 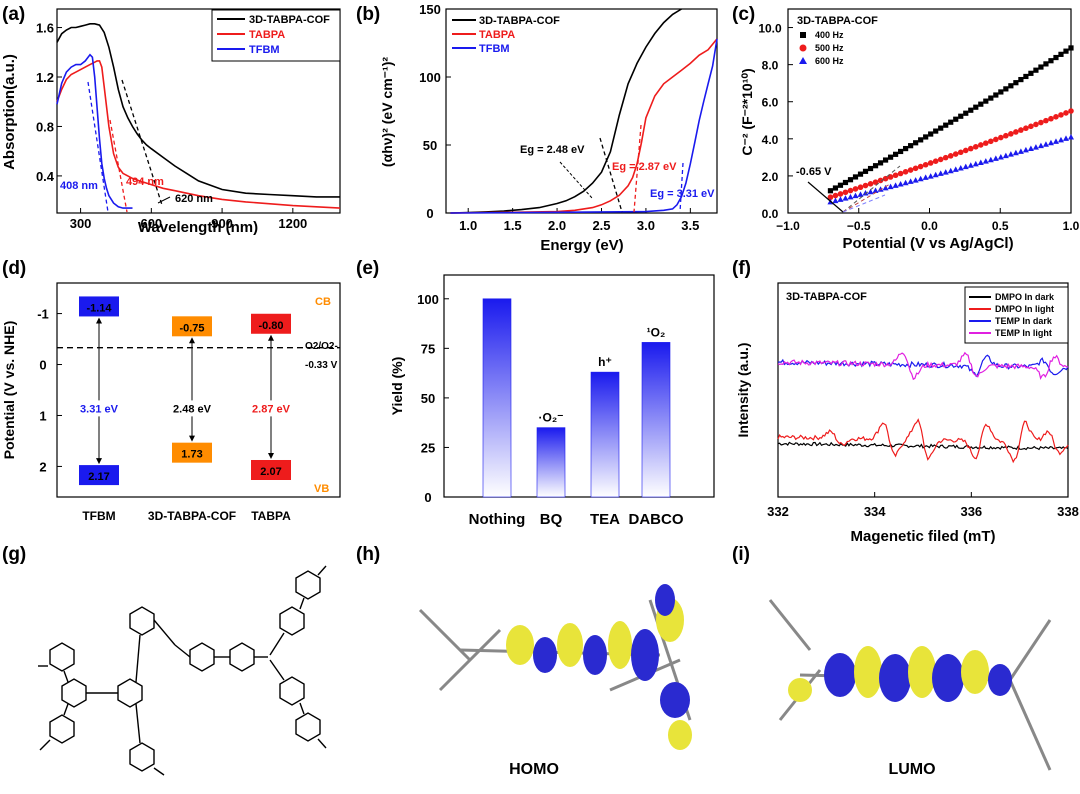 What do you see at coordinates (821, 48) in the screenshot?
I see `legend-c: 400 Hz 500 Hz 600 Hz` at bounding box center [821, 48].